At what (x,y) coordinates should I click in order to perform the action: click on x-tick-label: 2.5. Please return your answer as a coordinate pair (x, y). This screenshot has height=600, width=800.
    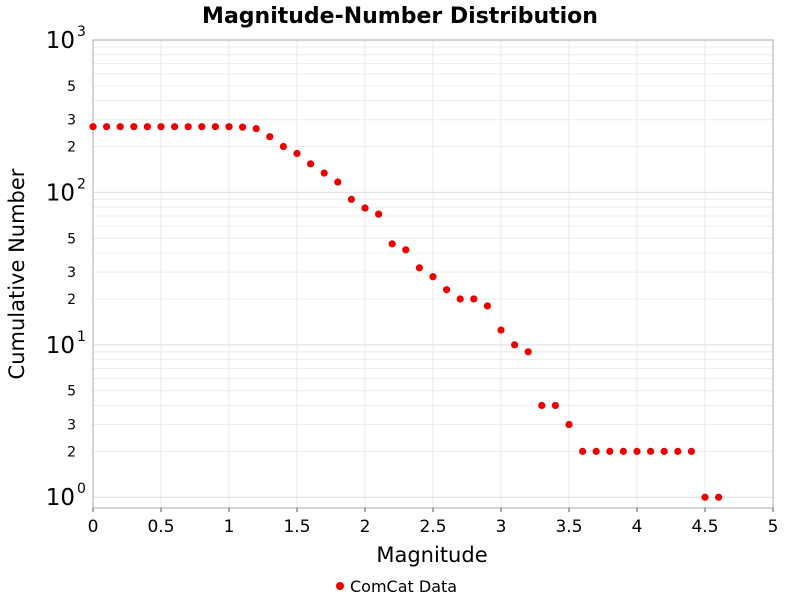
    Looking at the image, I should click on (432, 527).